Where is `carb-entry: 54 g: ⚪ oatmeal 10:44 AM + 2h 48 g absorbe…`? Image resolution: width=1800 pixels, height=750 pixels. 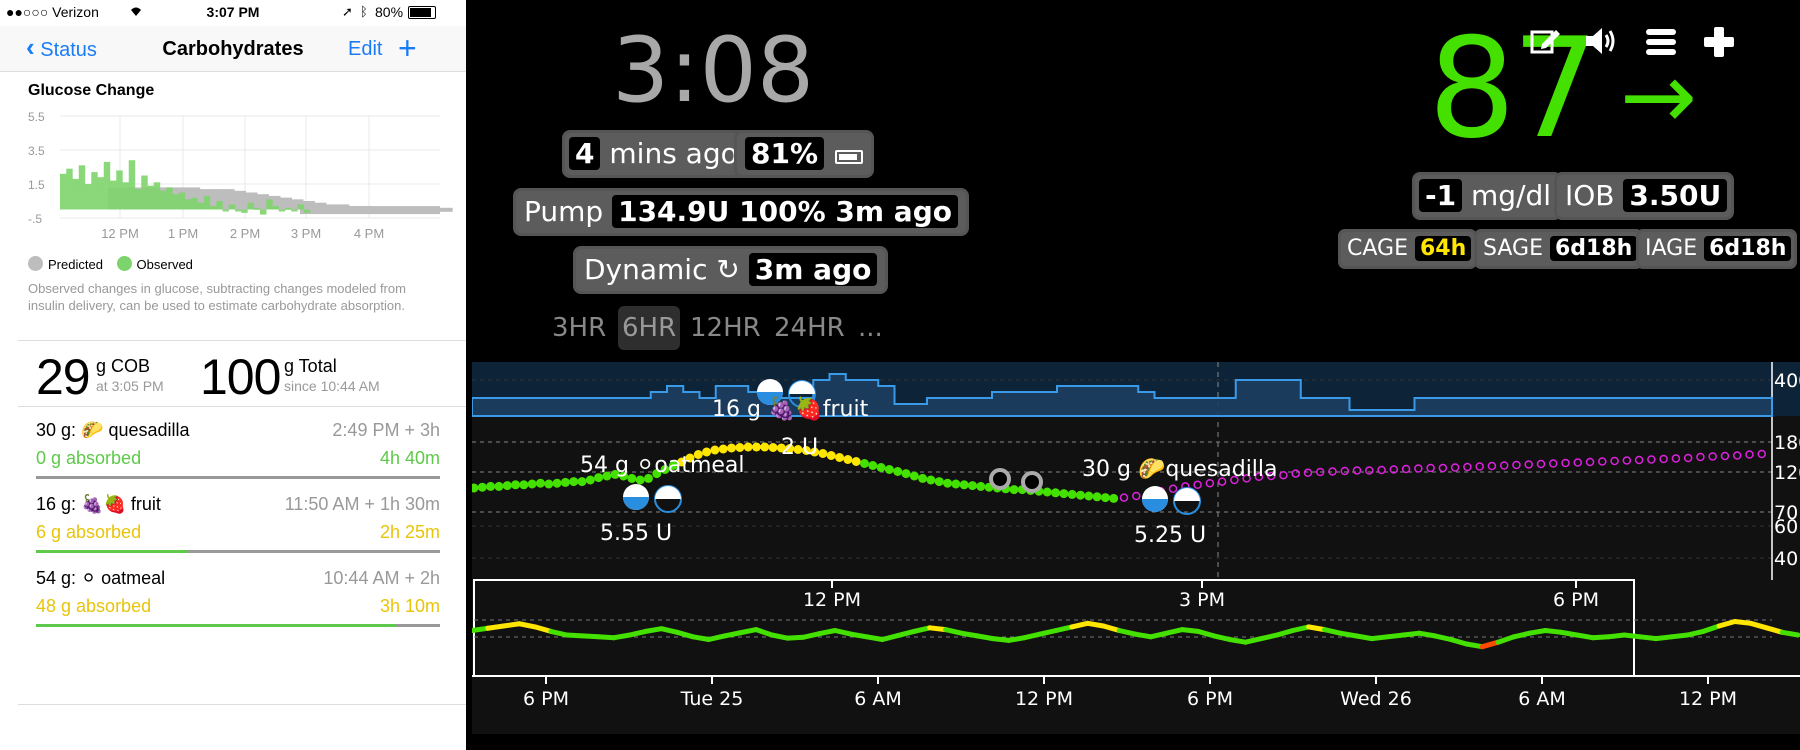 carb-entry: 54 g: ⚪ oatmeal 10:44 AM + 2h 48 g absorbe… is located at coordinates (238, 597).